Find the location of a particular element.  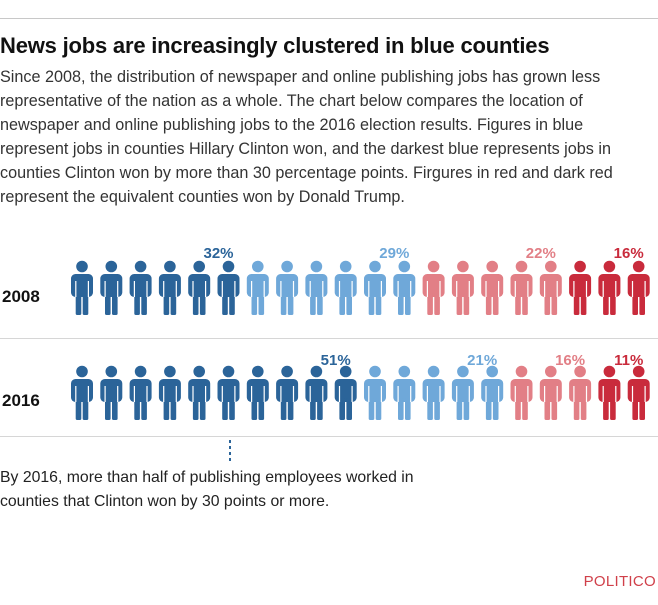

percent-label-2008-4: 16% is located at coordinates (629, 253).